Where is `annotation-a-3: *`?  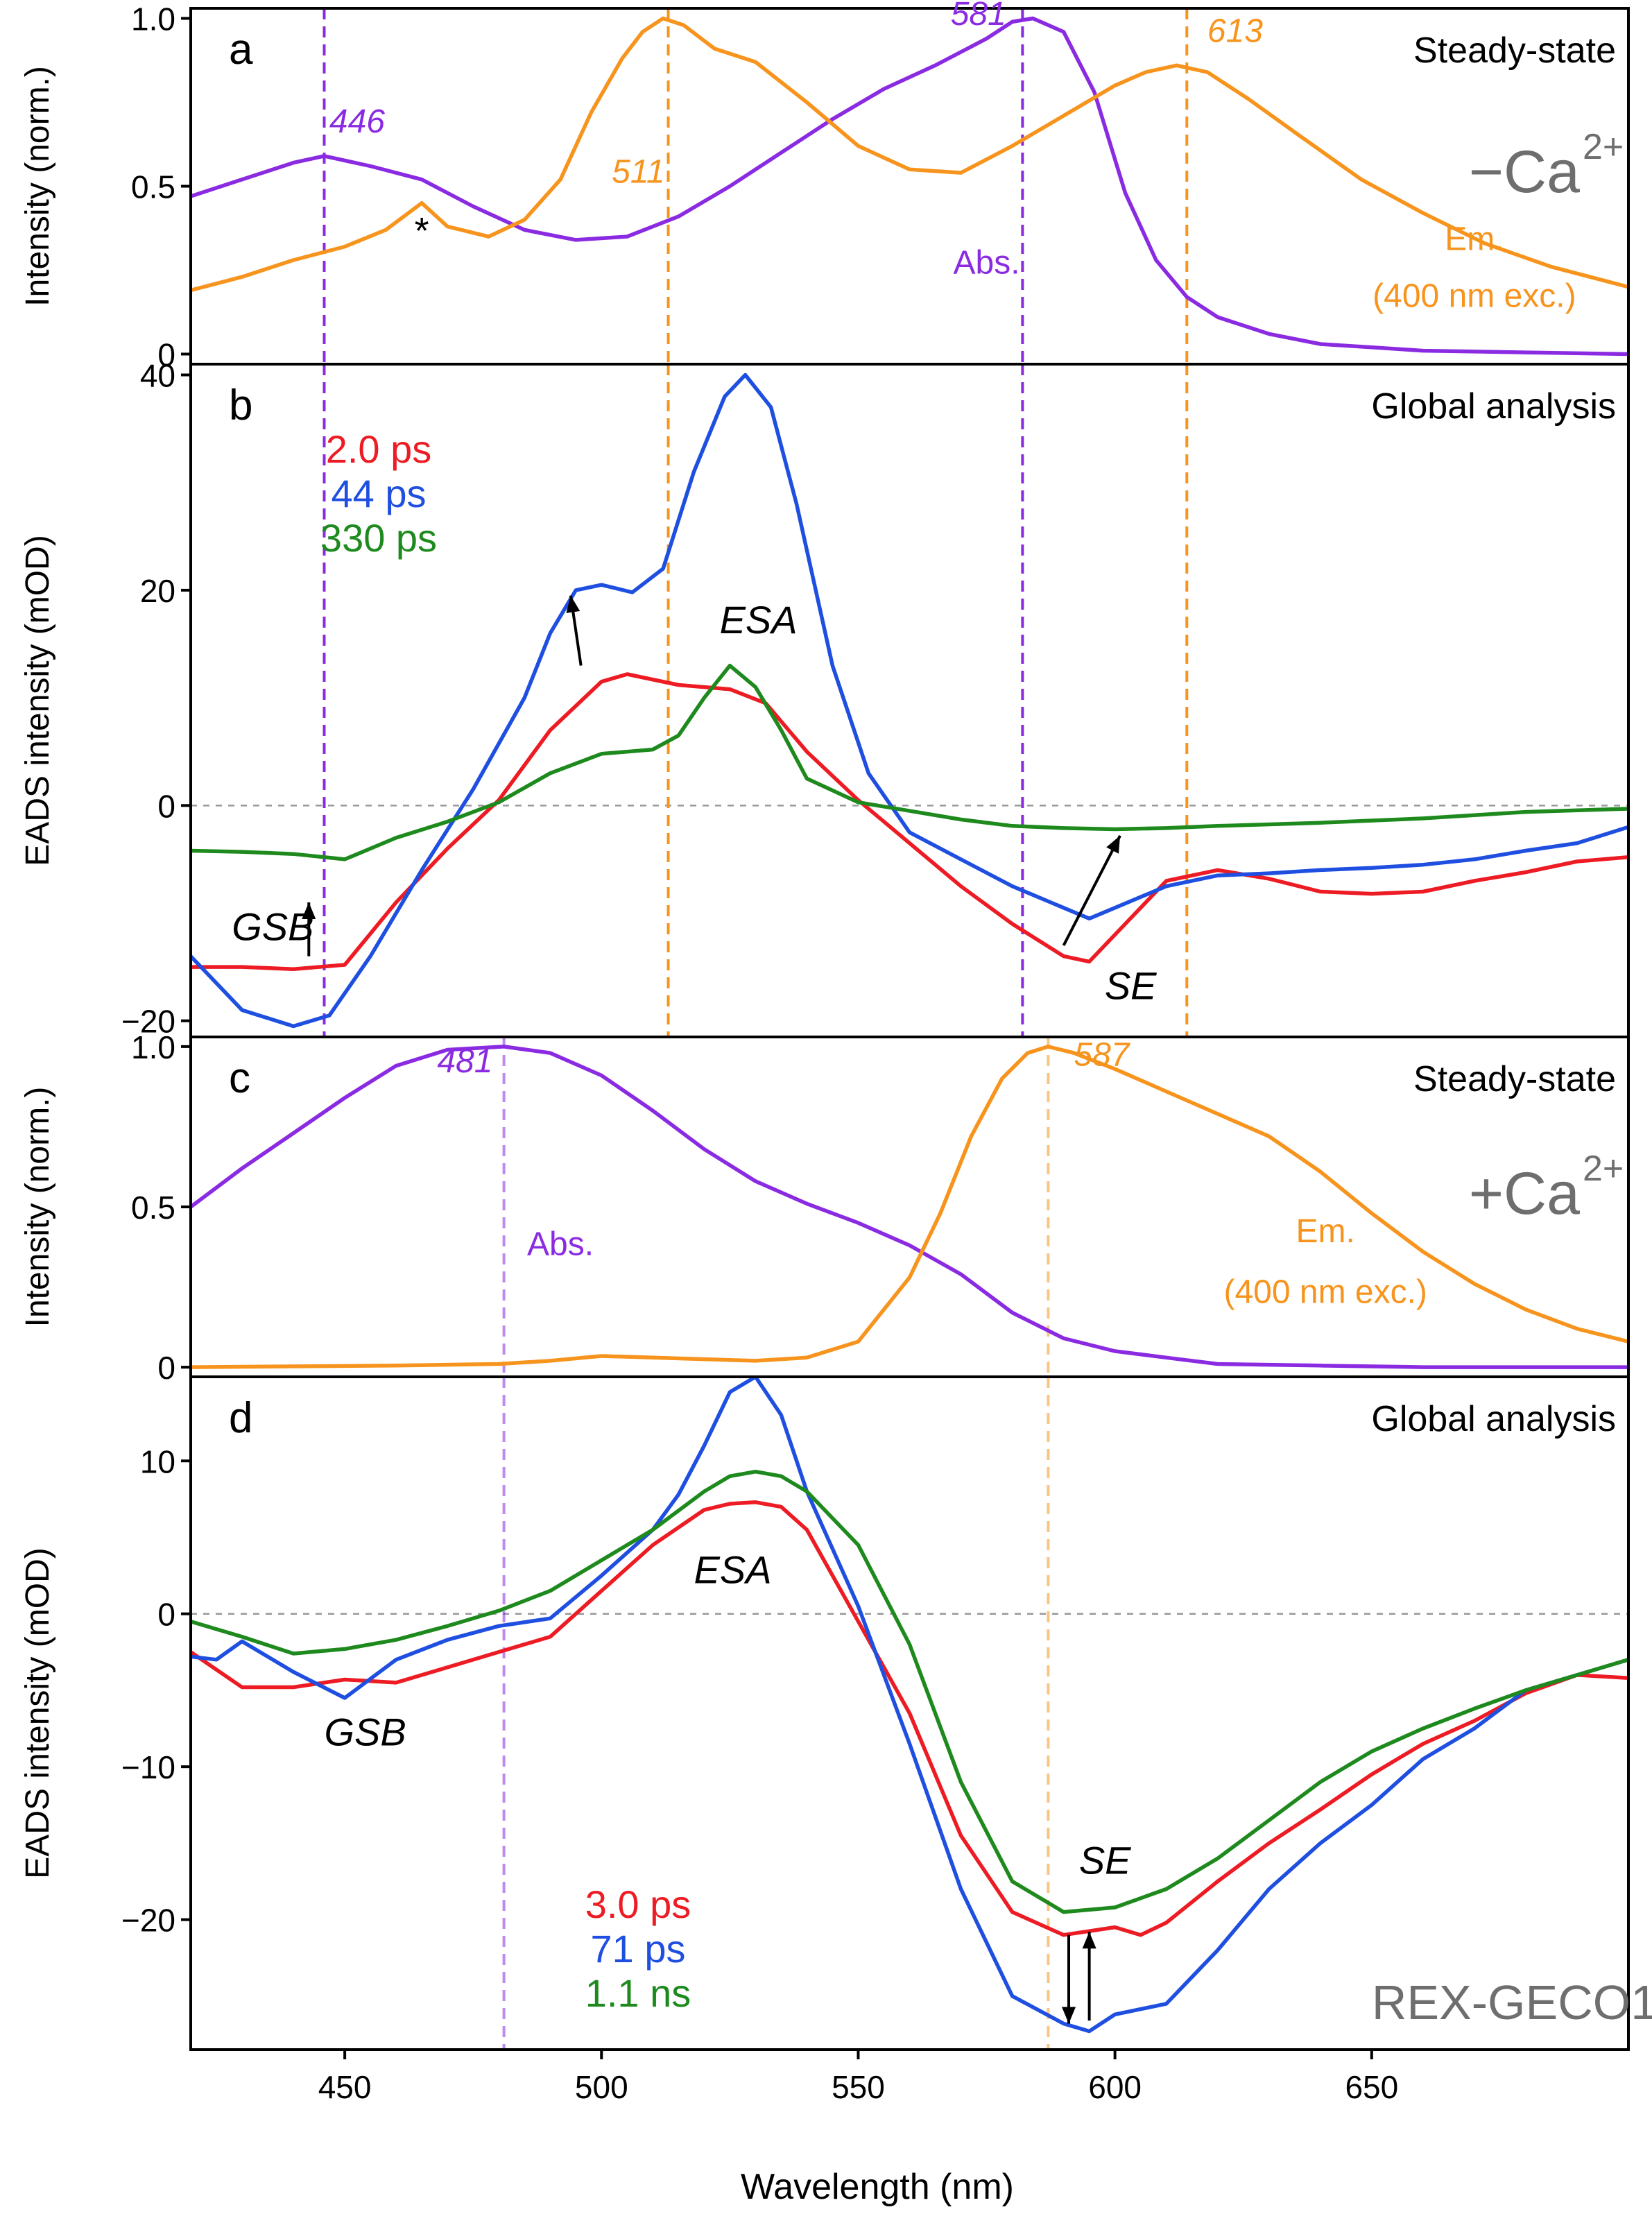
annotation-a-3: * is located at coordinates (422, 231).